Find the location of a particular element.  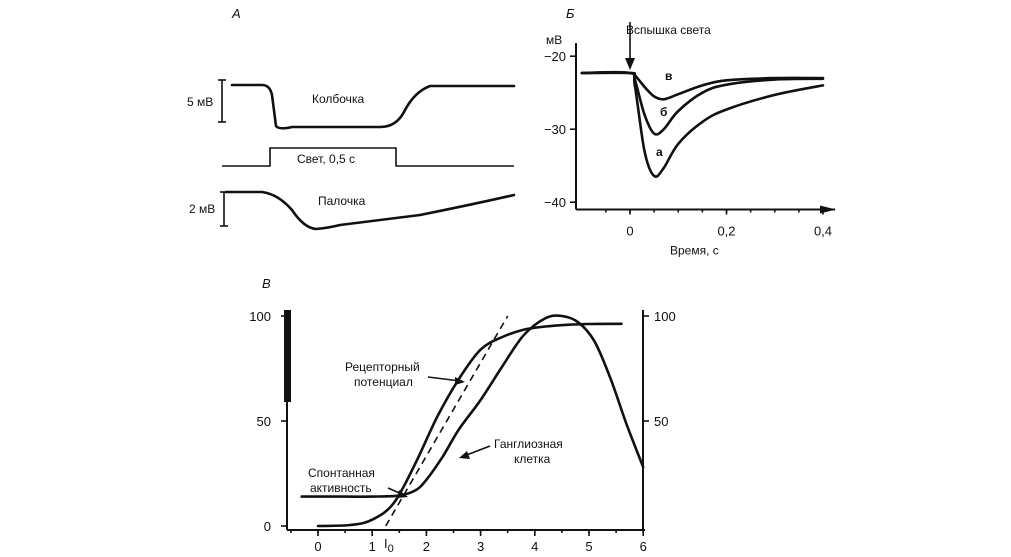

panel-c-x-tick-label: 4 is located at coordinates (534, 546).